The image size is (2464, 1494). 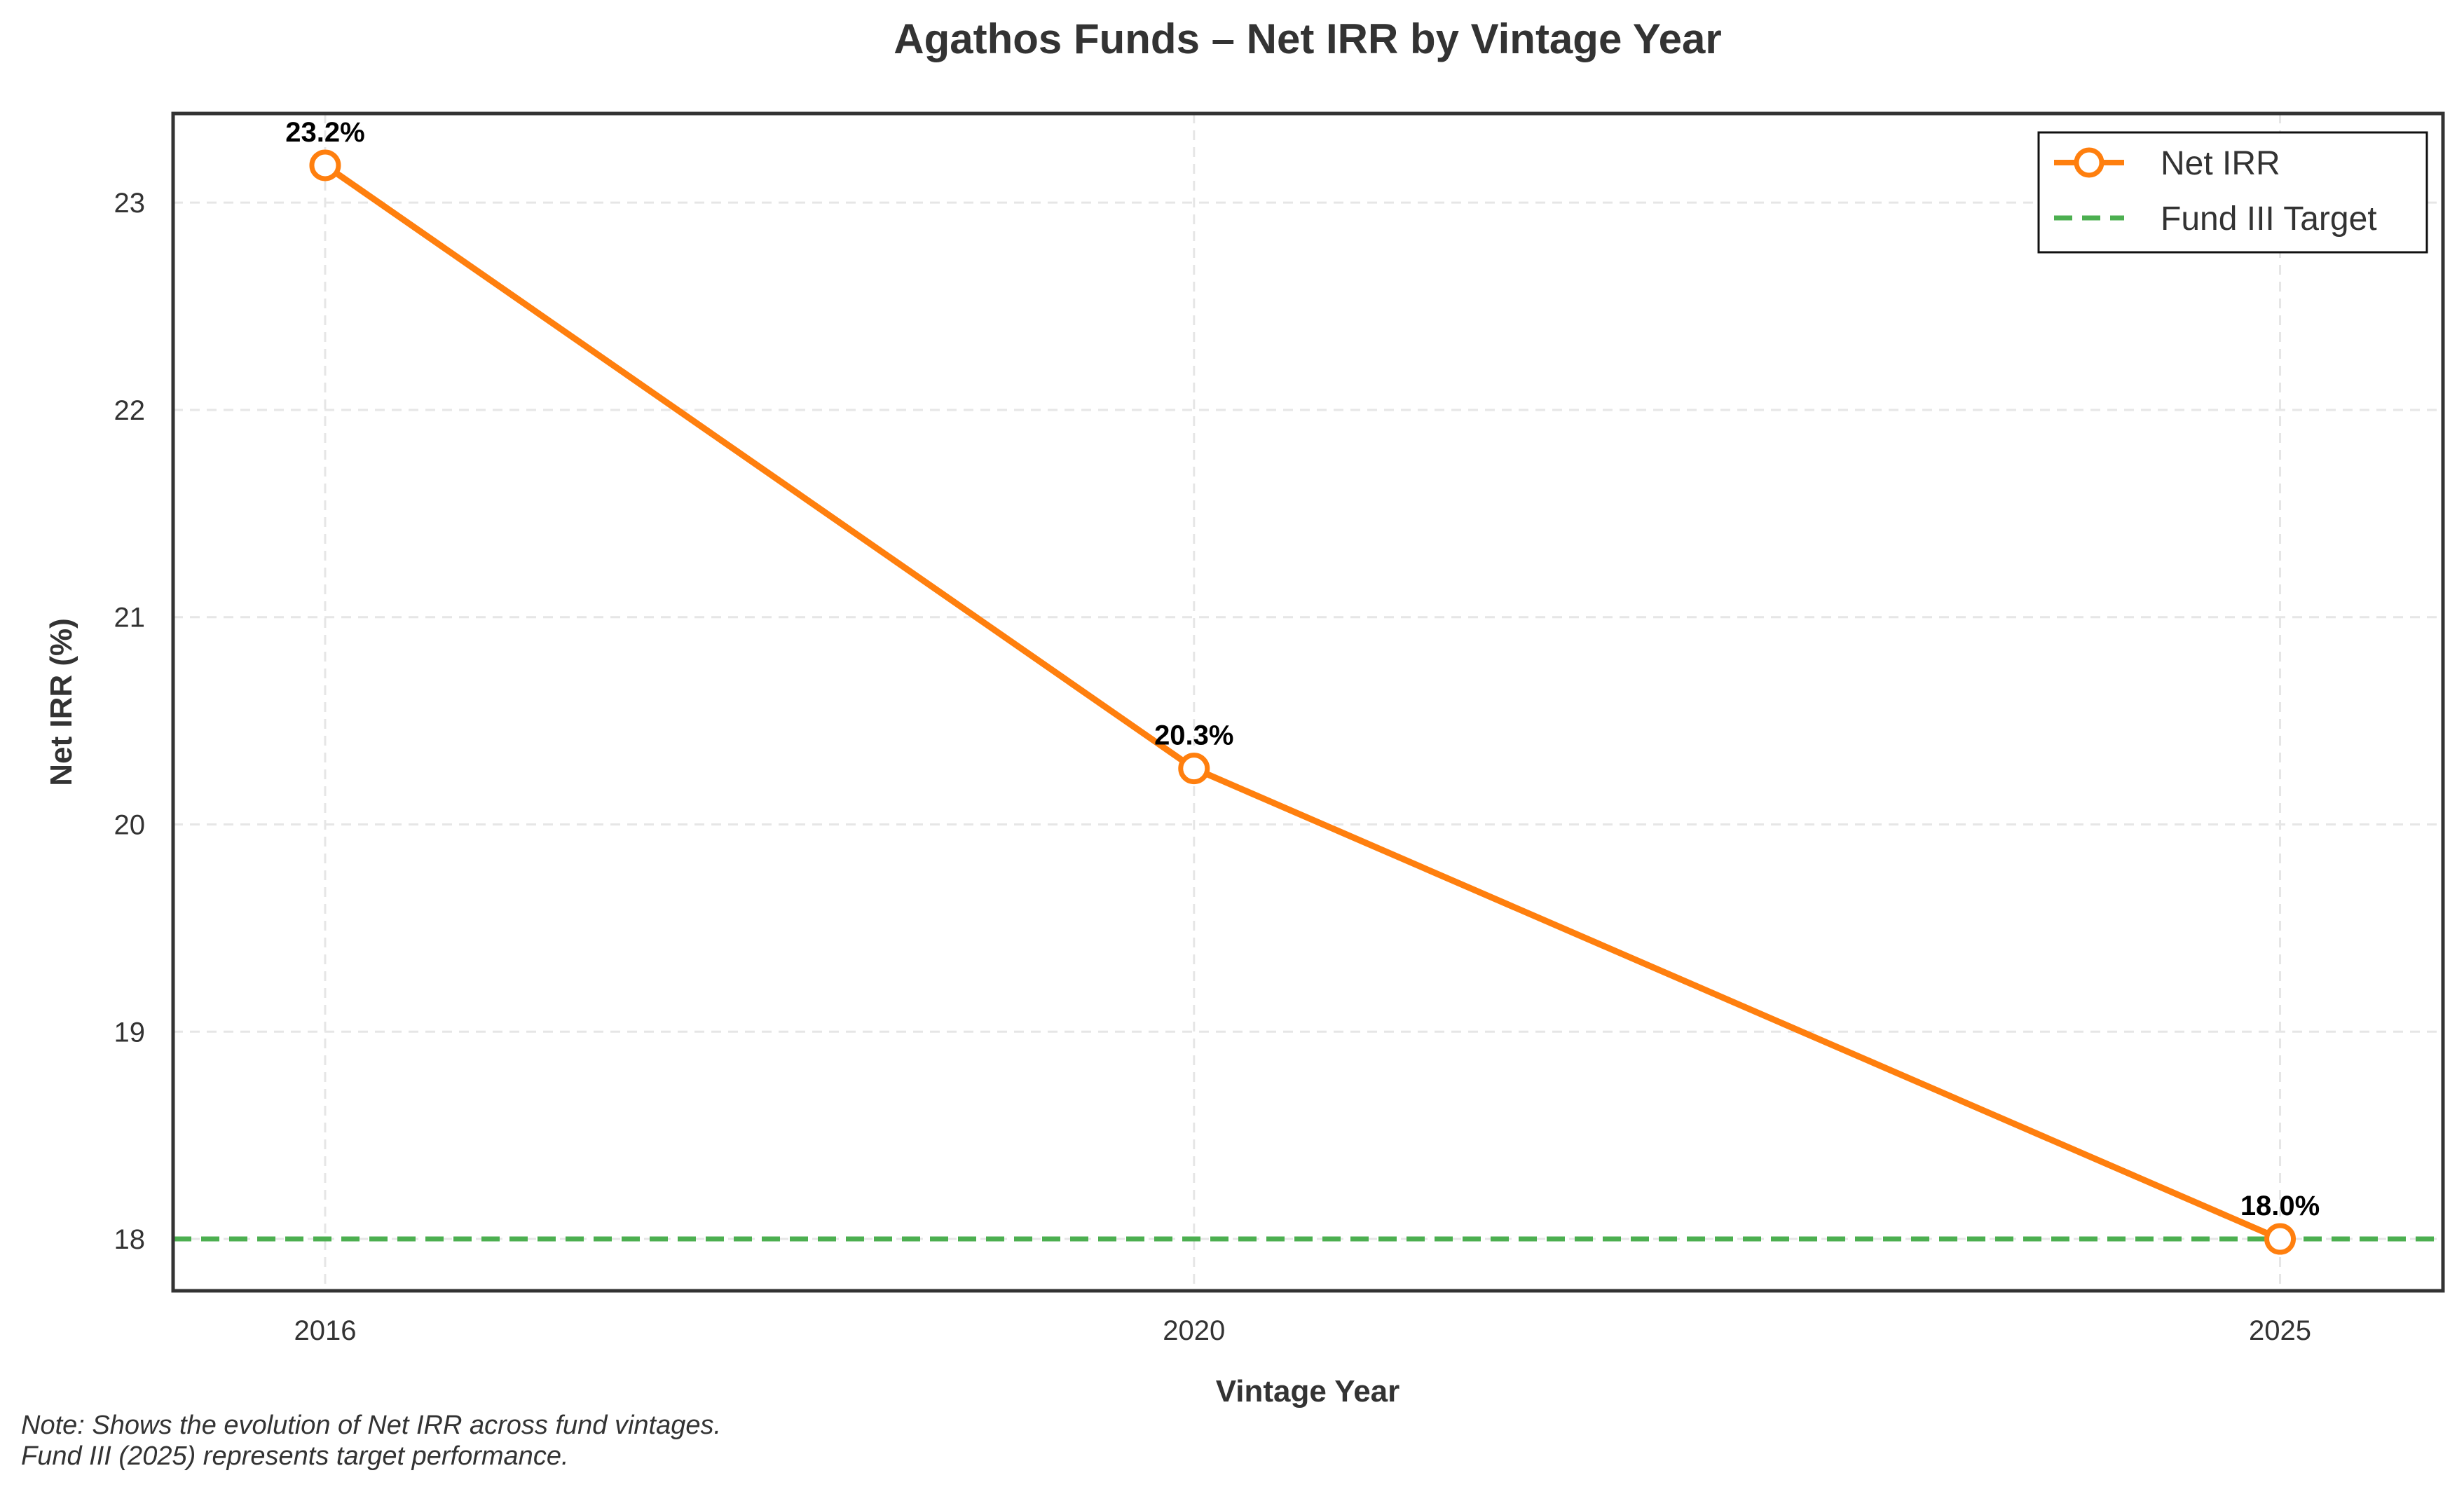 I want to click on legend-net-irr-label: Net IRR, so click(x=2220, y=163).